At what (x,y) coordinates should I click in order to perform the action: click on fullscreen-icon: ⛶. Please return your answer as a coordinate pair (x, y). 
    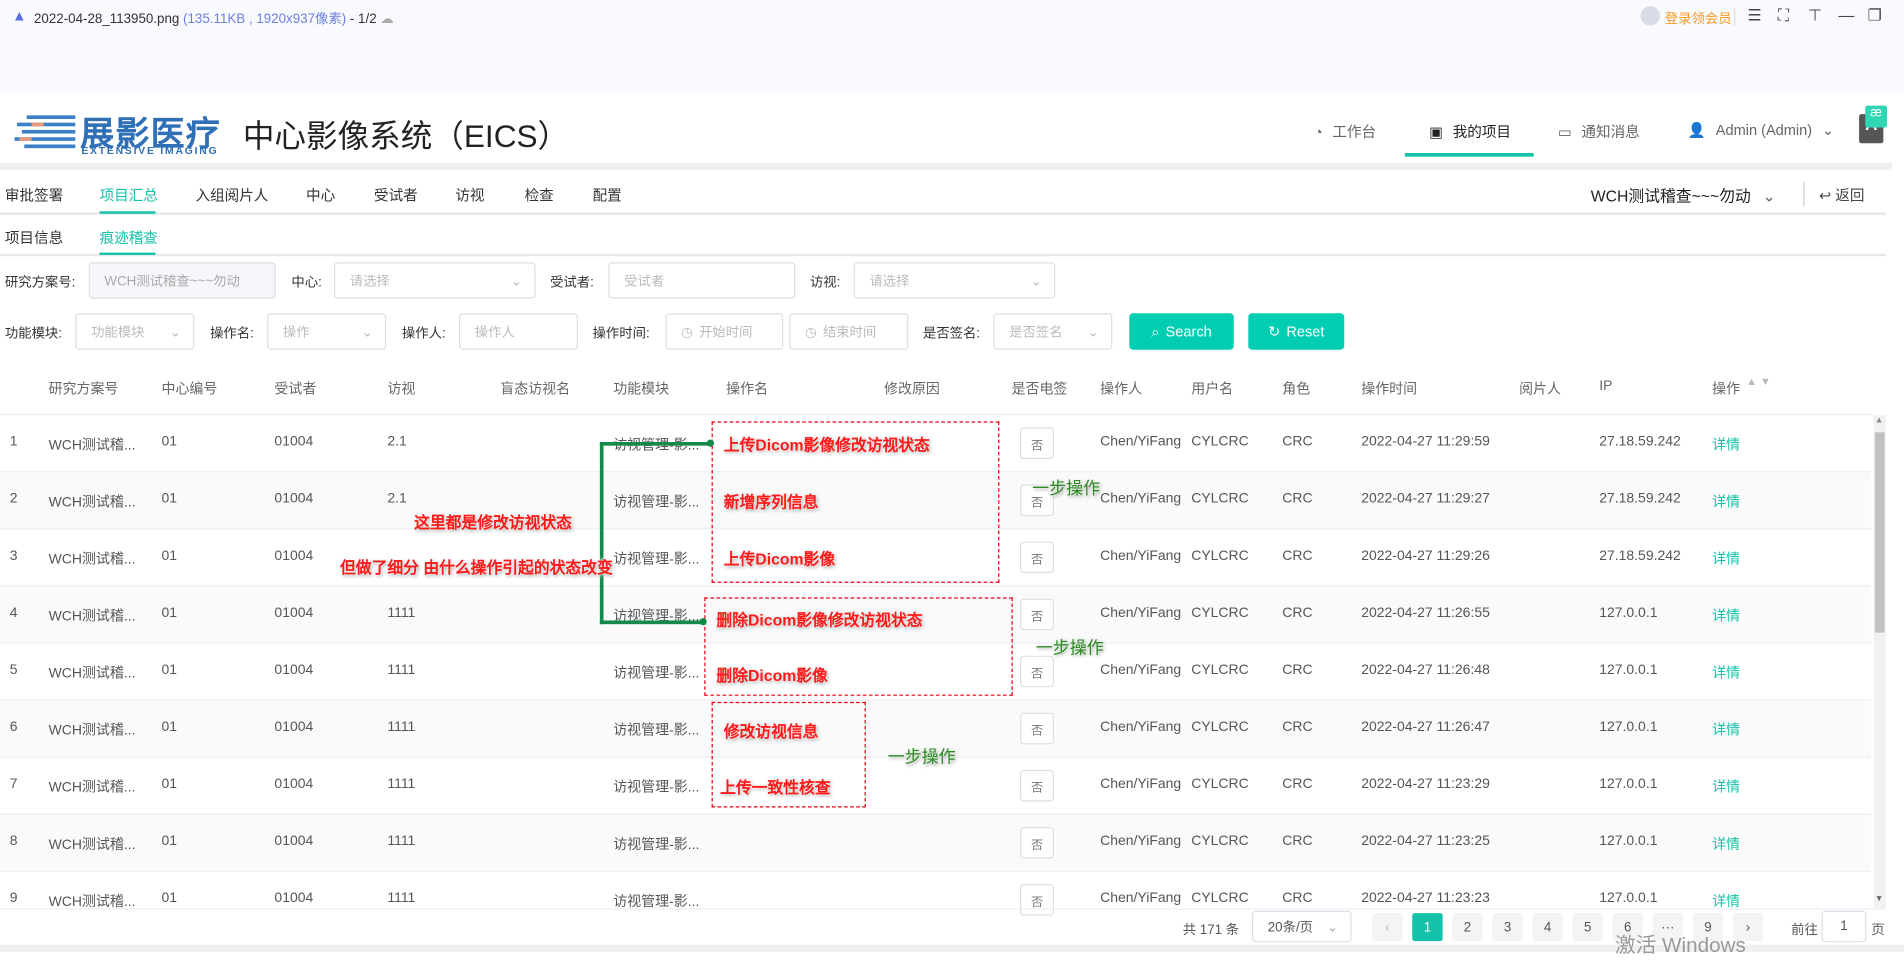
    Looking at the image, I should click on (1783, 15).